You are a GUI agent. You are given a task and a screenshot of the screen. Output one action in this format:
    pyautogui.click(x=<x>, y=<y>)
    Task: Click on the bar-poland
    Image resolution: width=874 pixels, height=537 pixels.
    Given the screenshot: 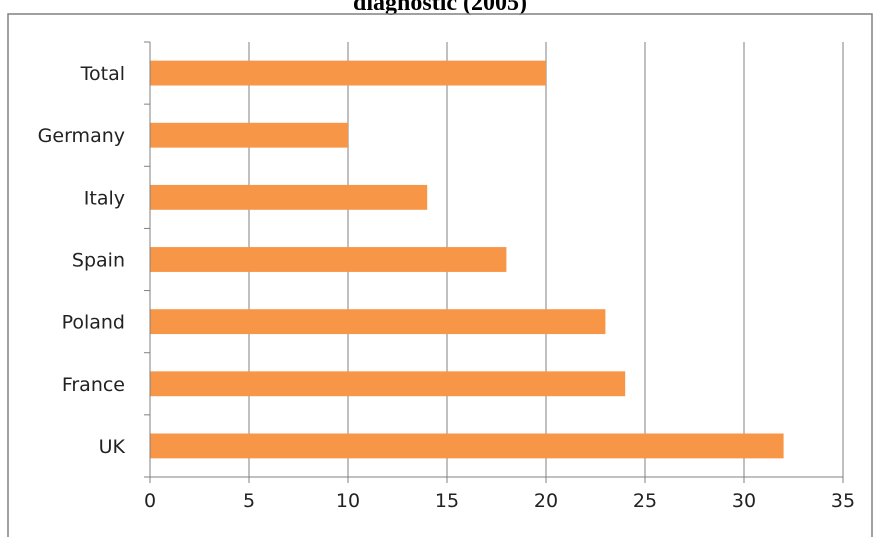 What is the action you would take?
    pyautogui.click(x=378, y=322)
    